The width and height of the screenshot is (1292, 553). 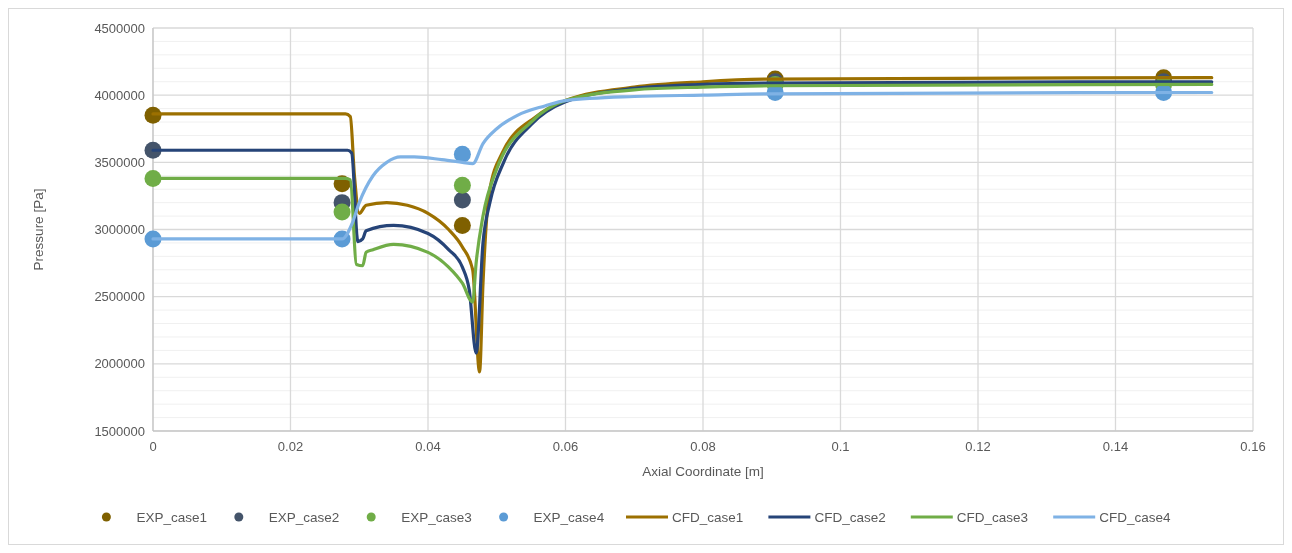 What do you see at coordinates (436, 517) in the screenshot?
I see `legend-label: EXP_case3` at bounding box center [436, 517].